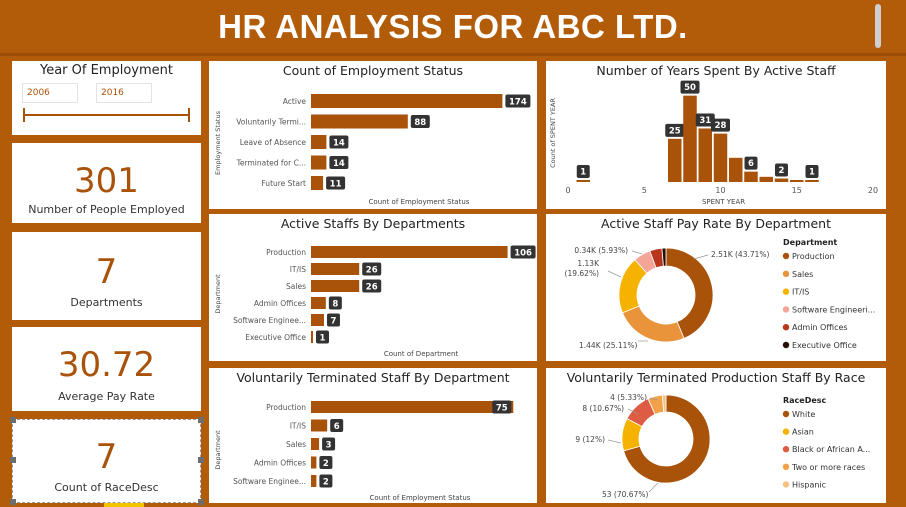 The height and width of the screenshot is (507, 906). I want to click on slice-label: 9 (12%), so click(590, 439).